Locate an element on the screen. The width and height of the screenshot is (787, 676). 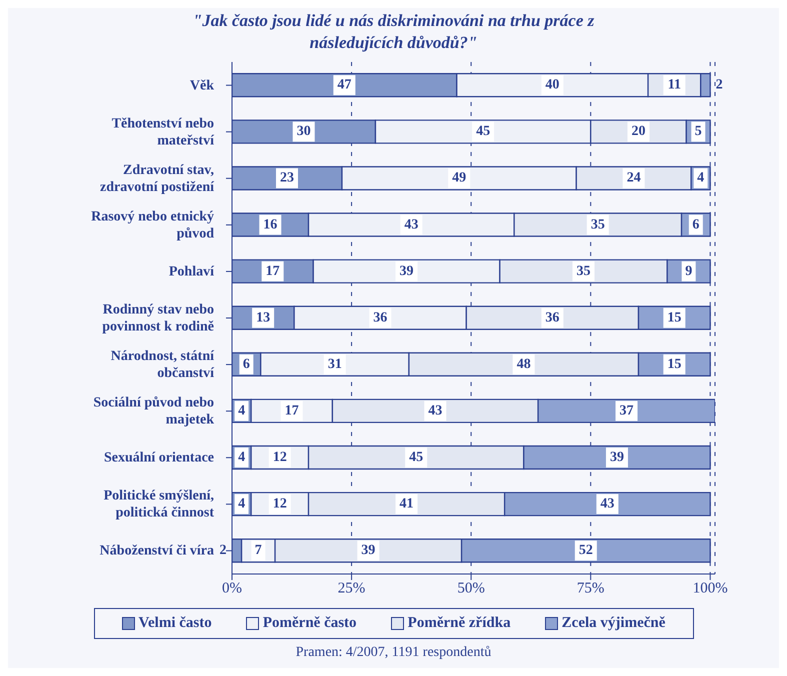
y-tick-label: Rasový nebo etnický původ is located at coordinates (152, 224).